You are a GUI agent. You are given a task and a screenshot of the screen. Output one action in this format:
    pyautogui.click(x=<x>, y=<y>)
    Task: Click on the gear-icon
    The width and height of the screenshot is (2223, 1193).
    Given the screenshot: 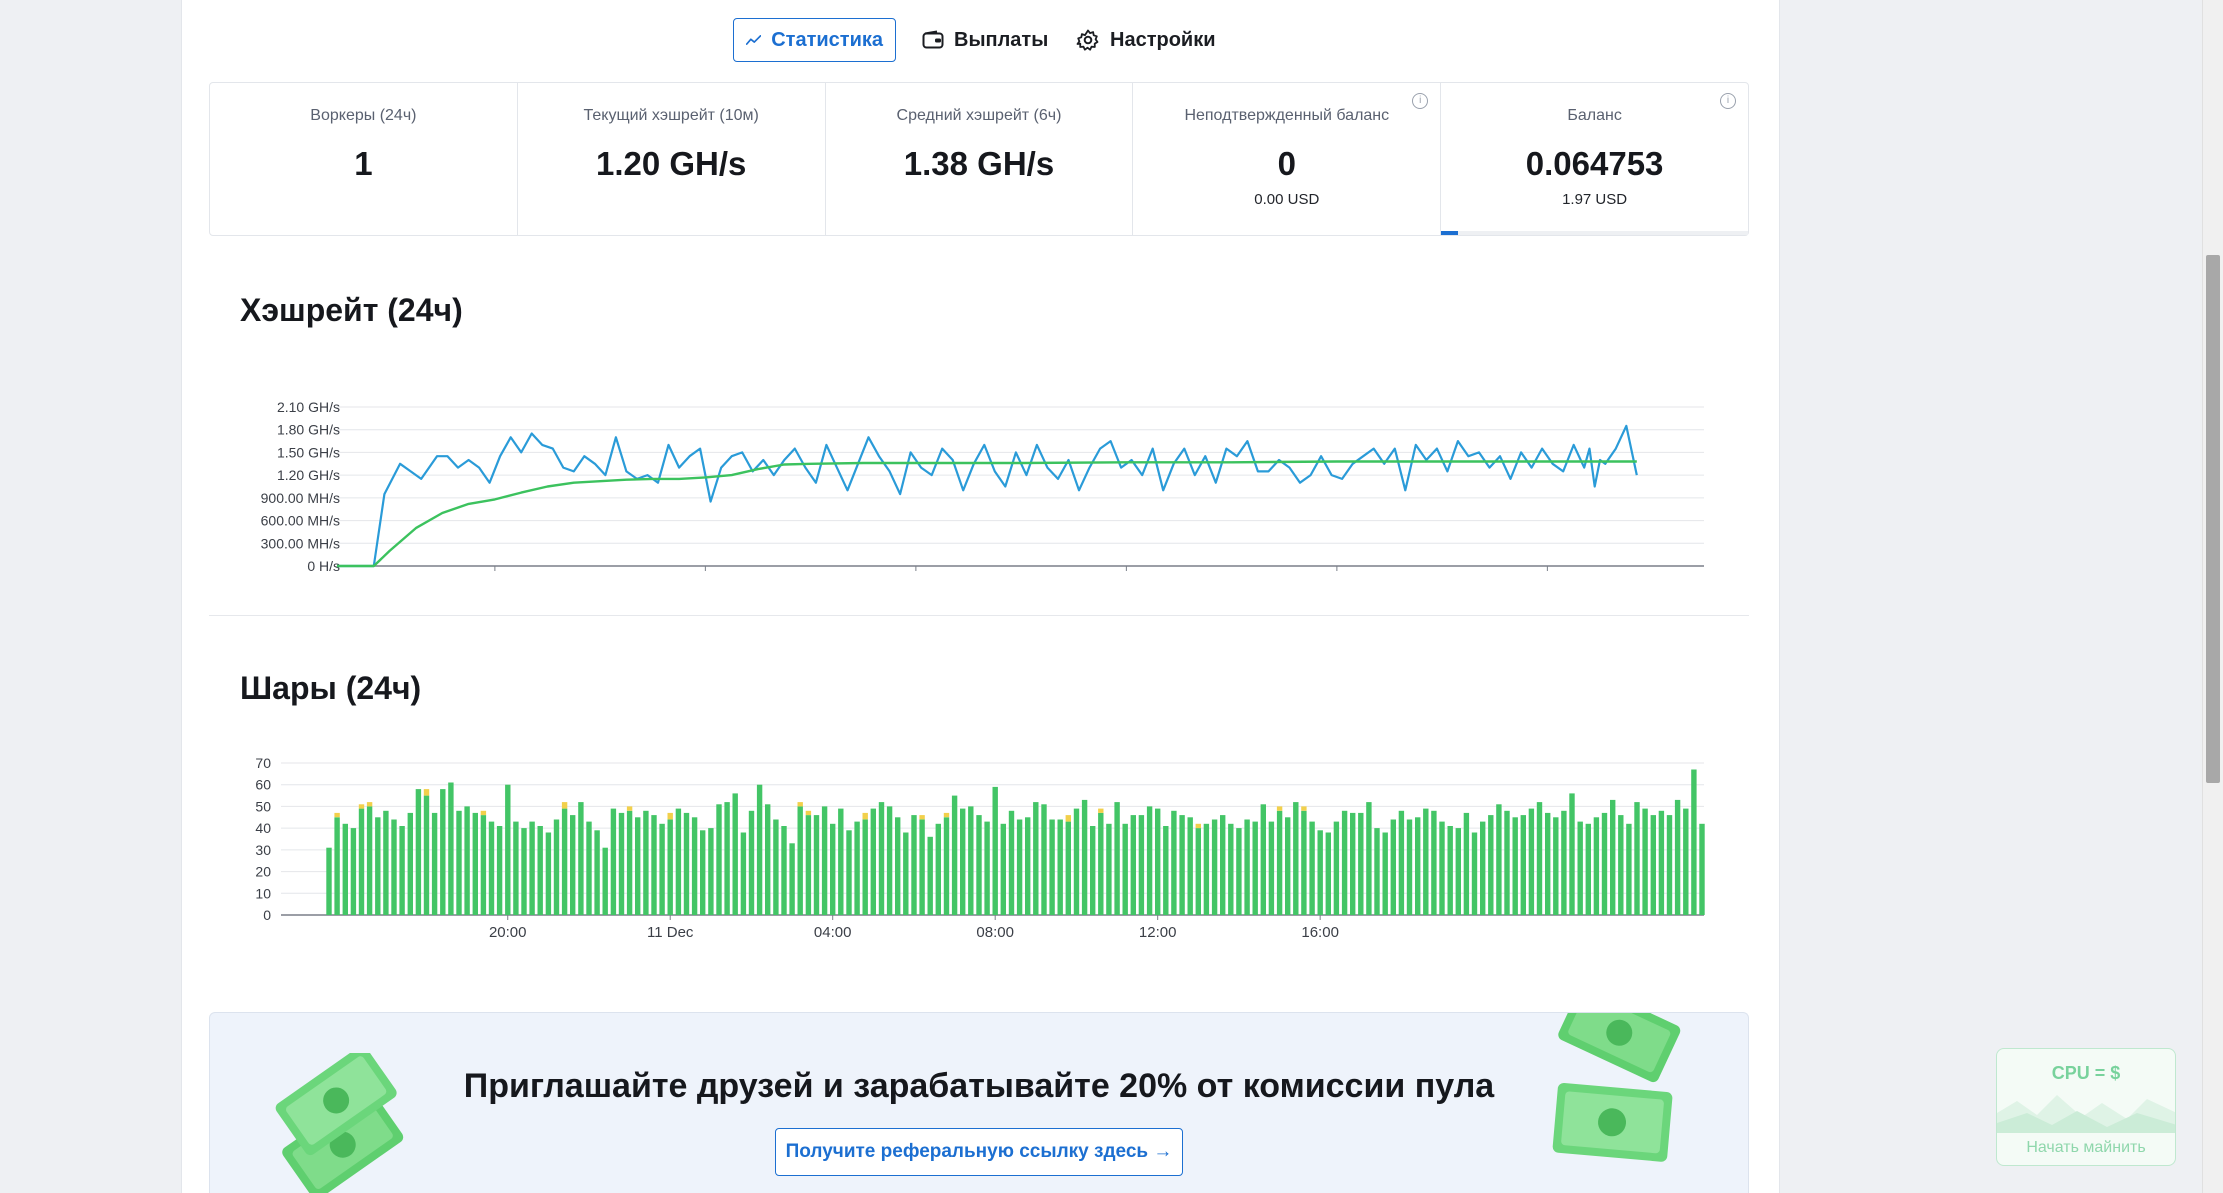 What is the action you would take?
    pyautogui.click(x=1087, y=40)
    